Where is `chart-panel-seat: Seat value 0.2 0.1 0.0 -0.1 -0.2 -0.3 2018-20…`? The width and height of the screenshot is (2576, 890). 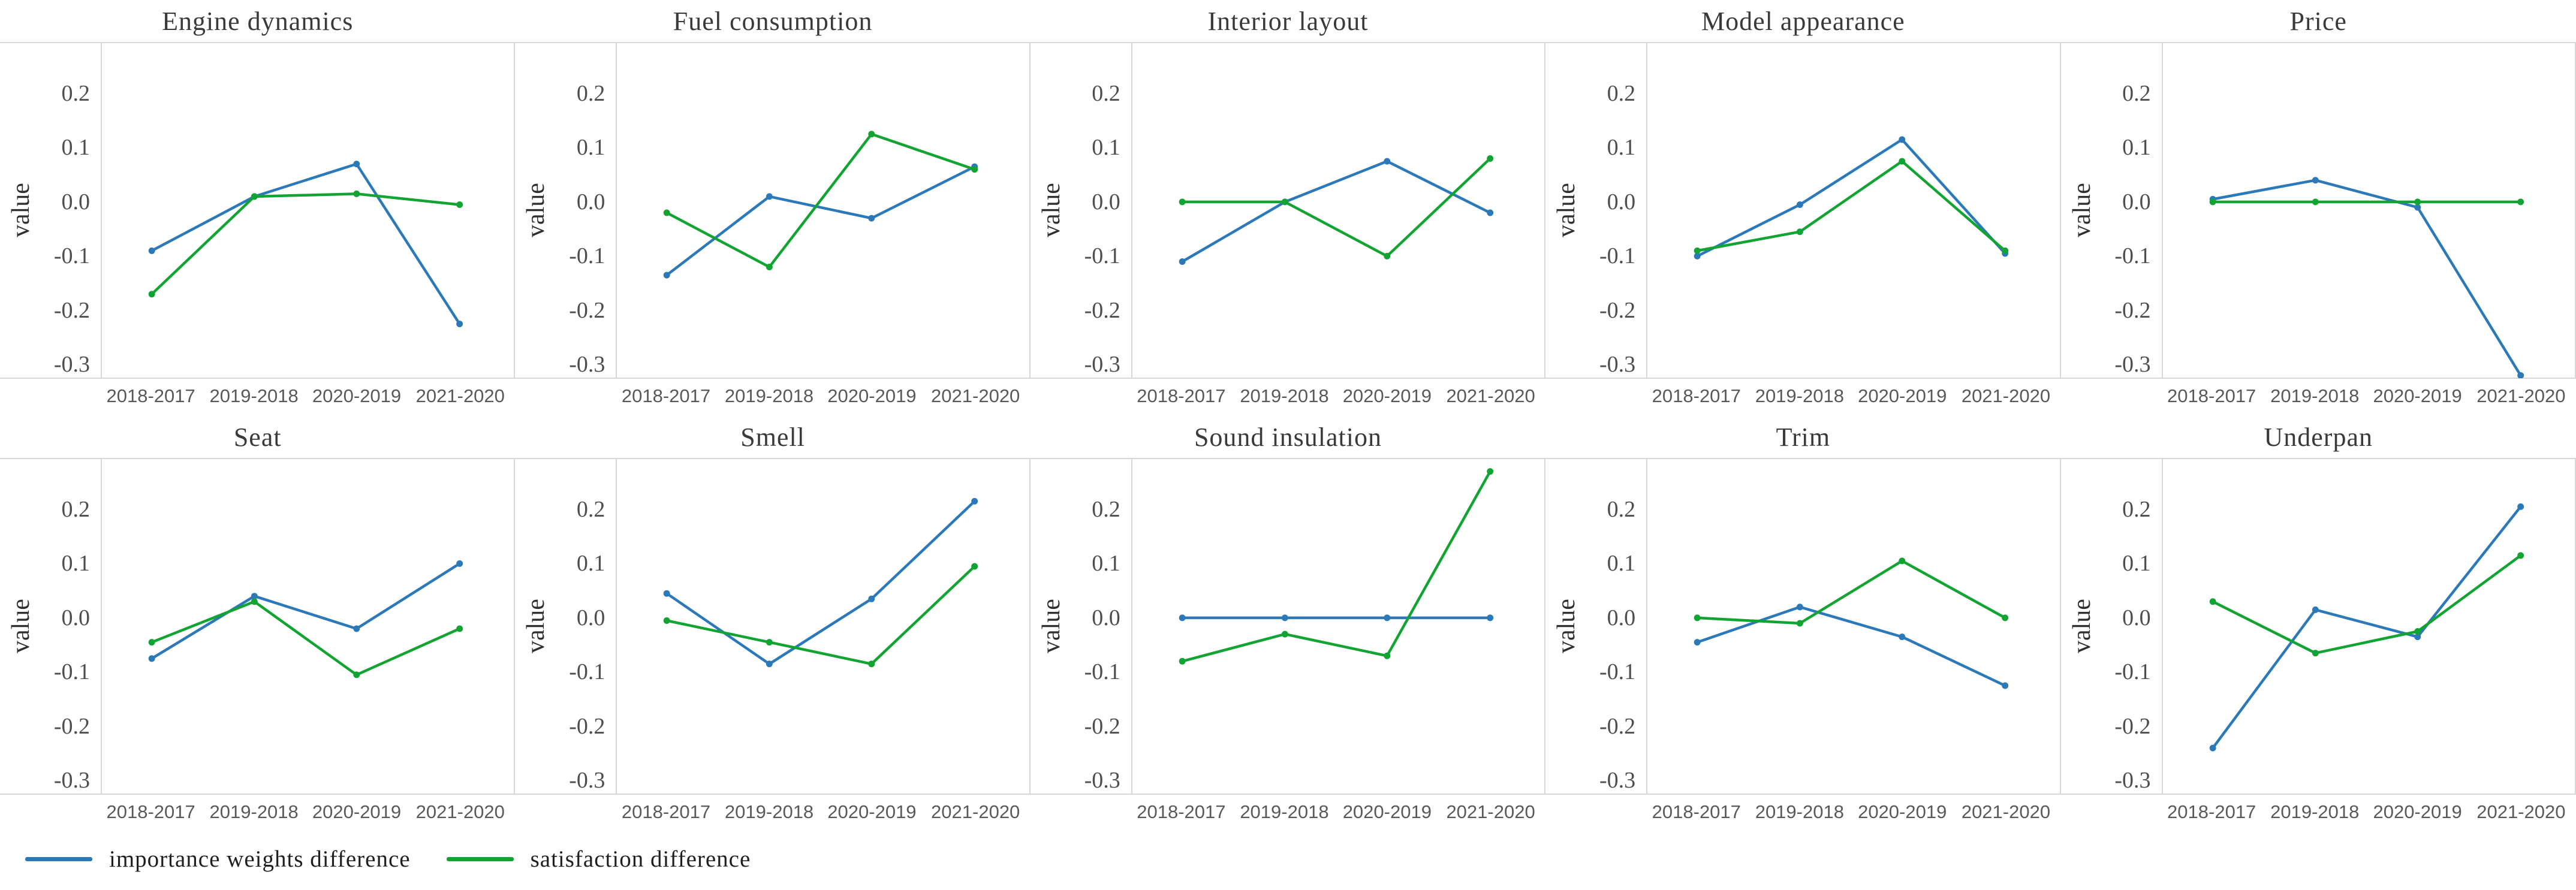 chart-panel-seat: Seat value 0.2 0.1 0.0 -0.1 -0.2 -0.3 2018-20… is located at coordinates (258, 624).